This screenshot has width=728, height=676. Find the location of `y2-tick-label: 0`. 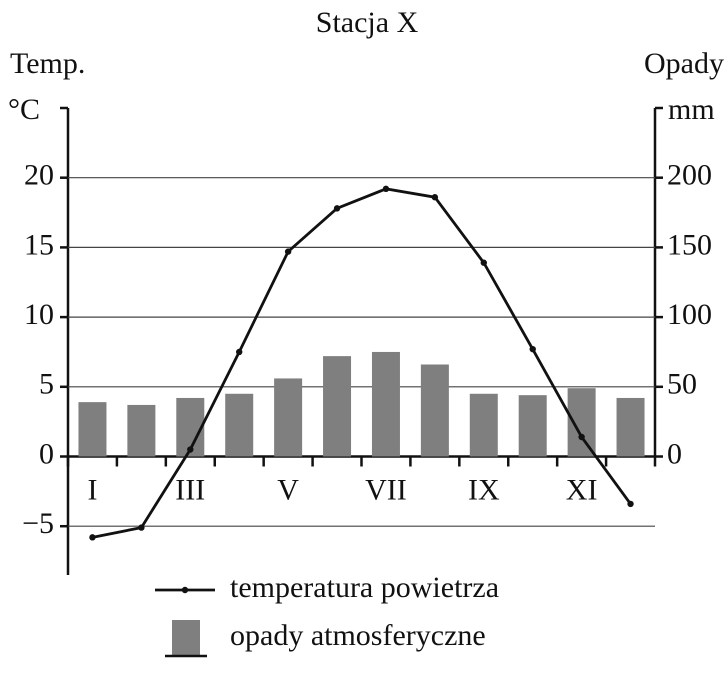

y2-tick-label: 0 is located at coordinates (674, 453).